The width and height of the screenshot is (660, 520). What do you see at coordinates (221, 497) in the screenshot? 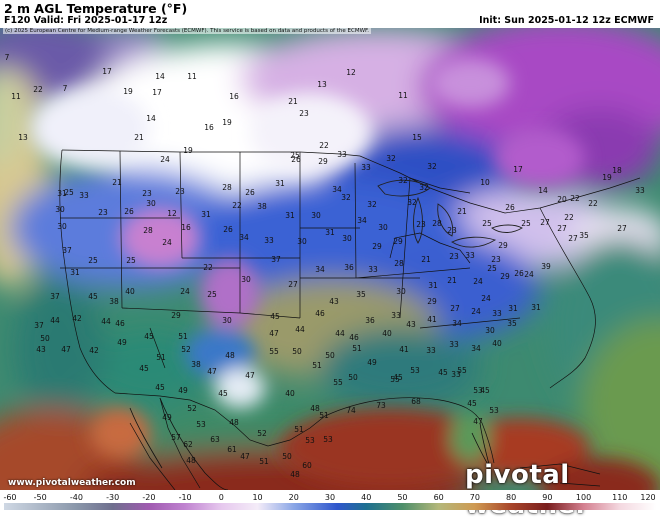
I see `colorbar-tick-label: 0` at bounding box center [221, 497].